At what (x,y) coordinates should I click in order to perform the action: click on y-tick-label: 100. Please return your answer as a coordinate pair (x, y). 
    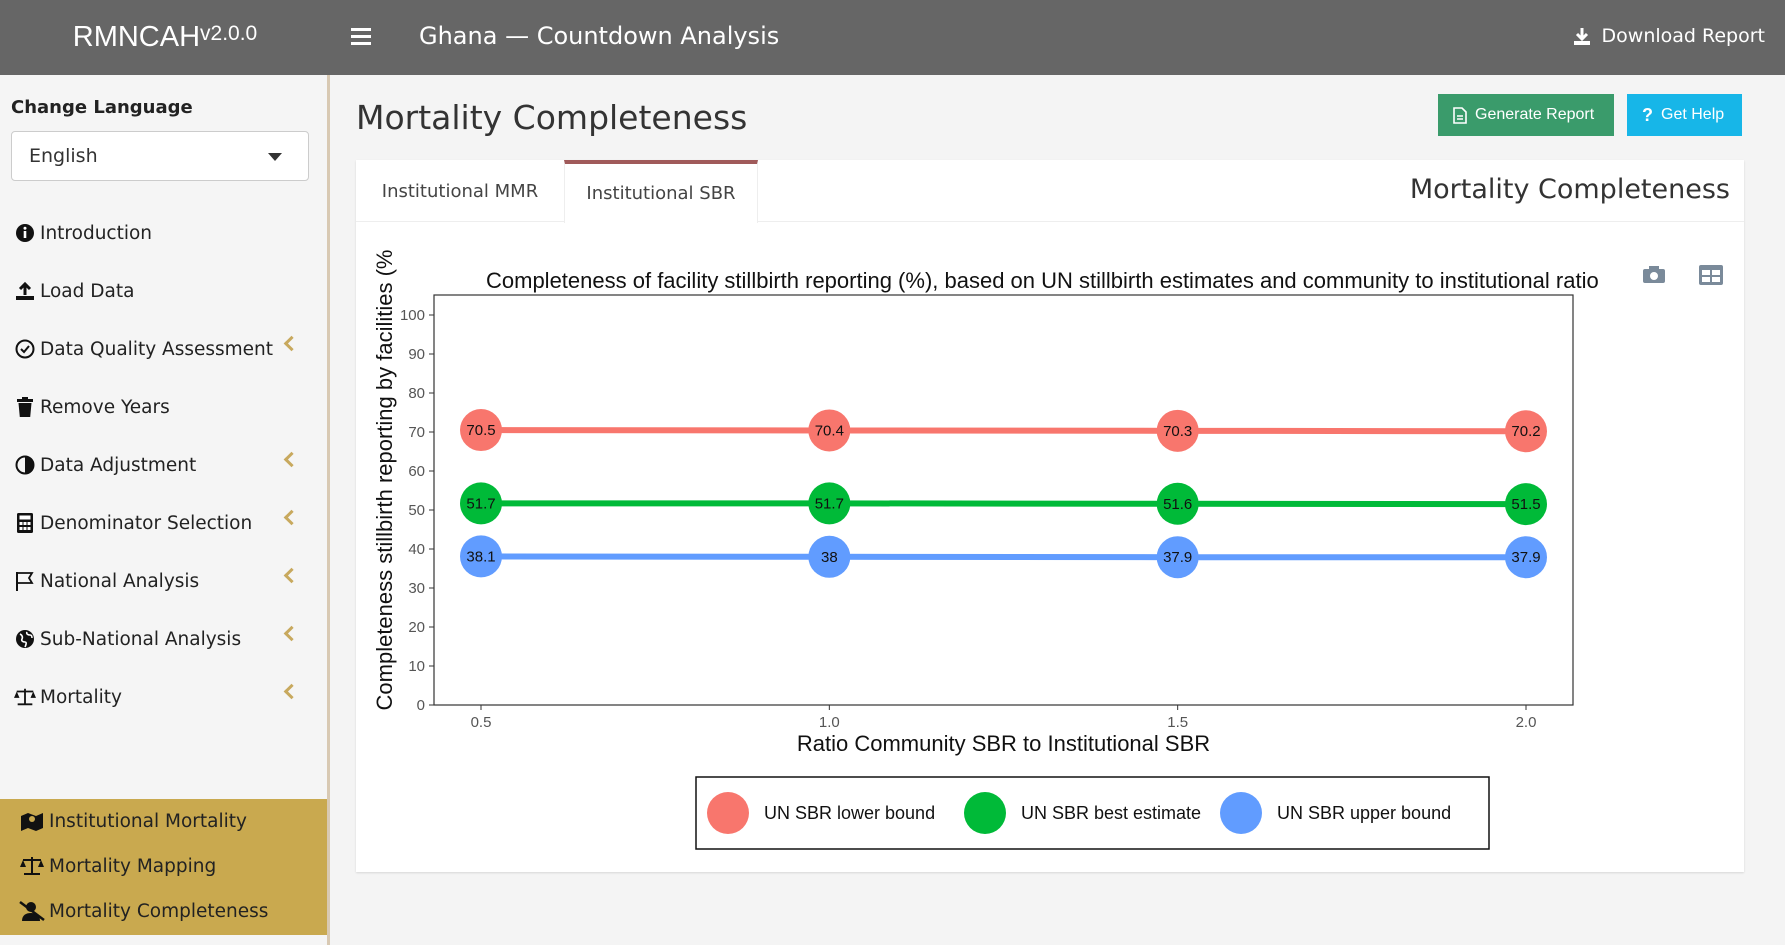
    Looking at the image, I should click on (412, 315).